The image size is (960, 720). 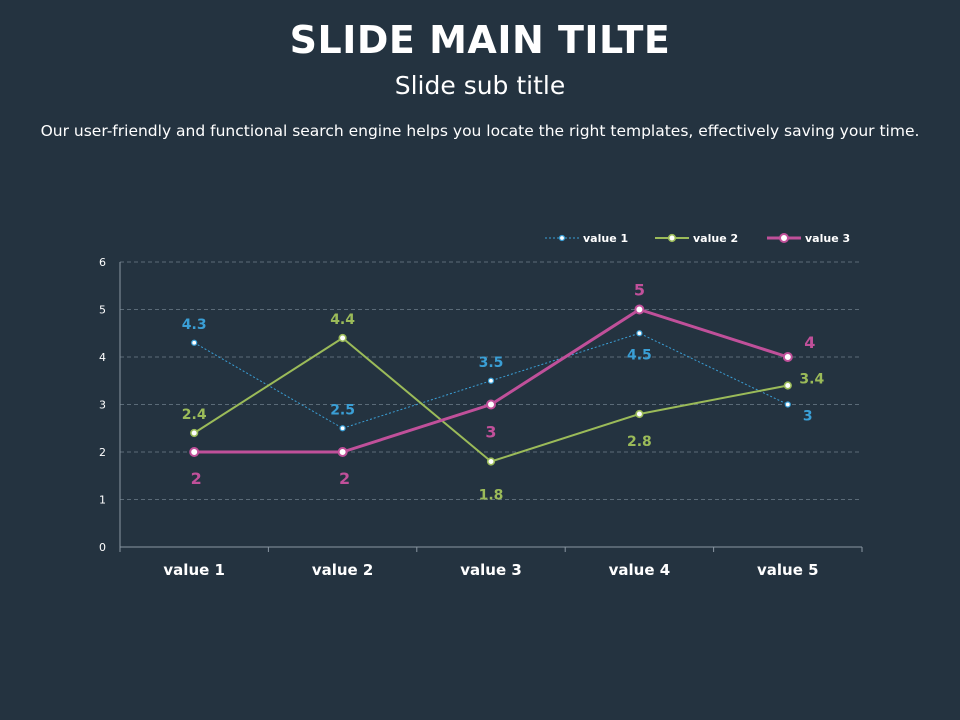 I want to click on legend-label: value 3, so click(x=827, y=238).